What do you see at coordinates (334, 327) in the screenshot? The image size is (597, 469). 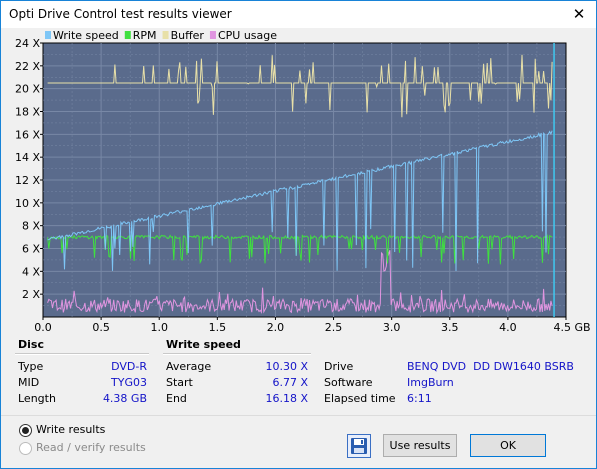 I see `x-tick-label: 2.5` at bounding box center [334, 327].